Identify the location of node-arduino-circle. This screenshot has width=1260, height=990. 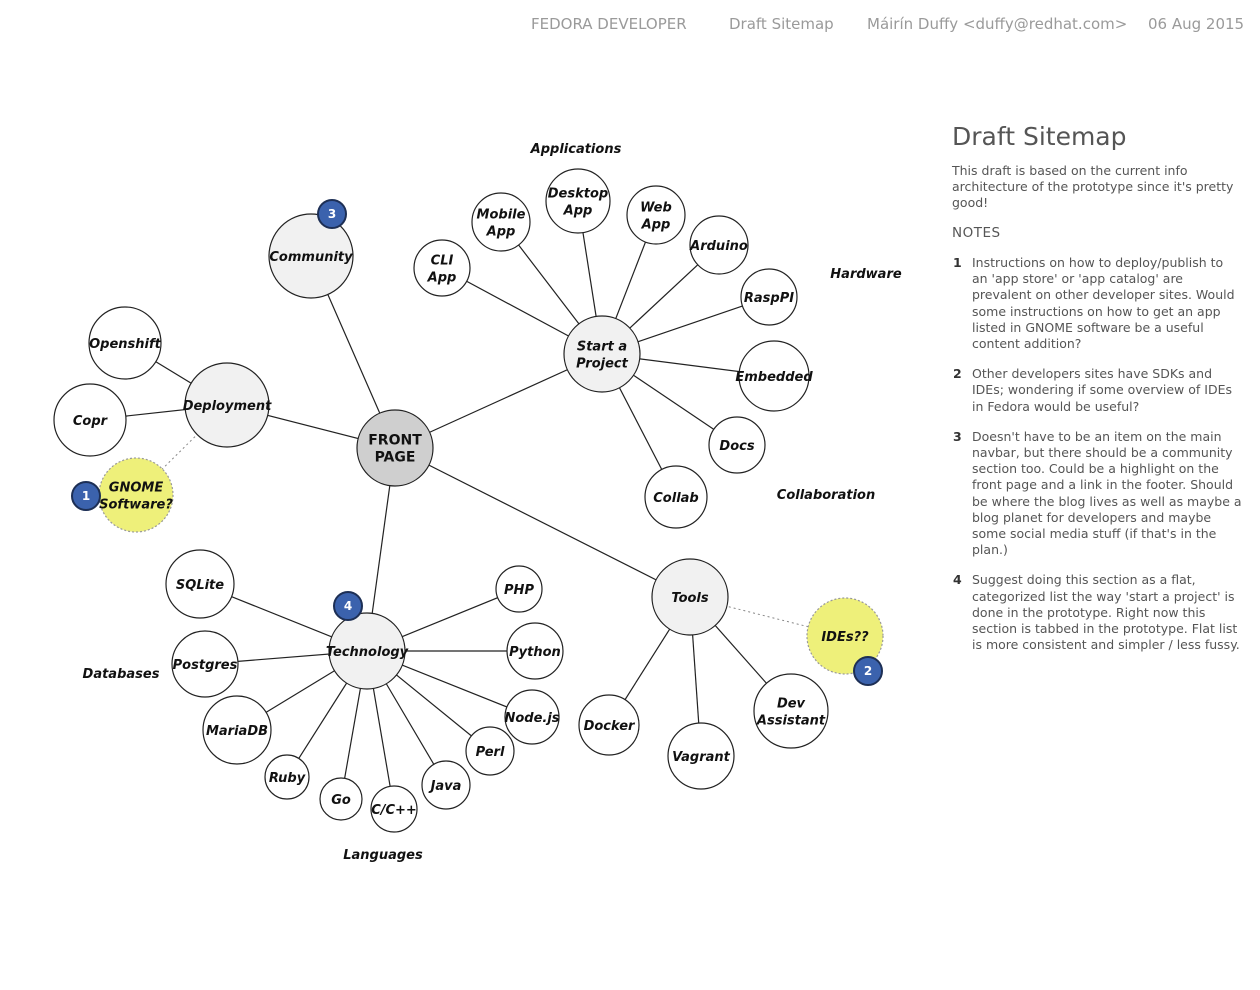
(719, 245).